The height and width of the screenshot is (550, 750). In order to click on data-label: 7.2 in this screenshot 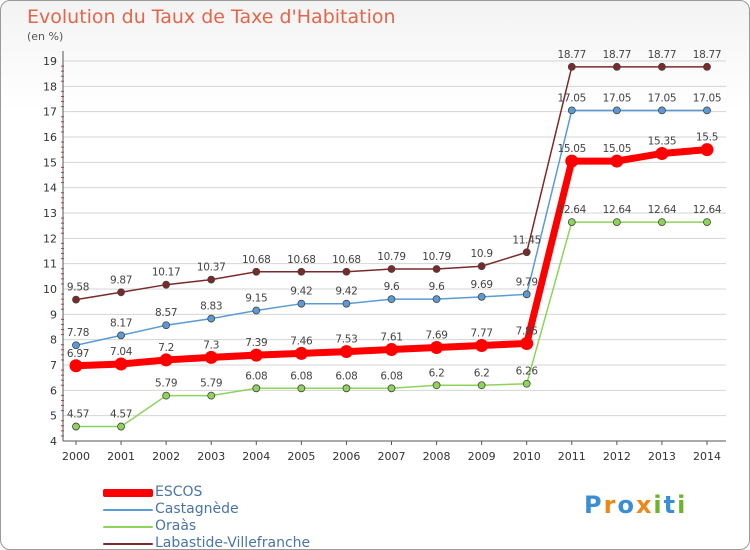, I will do `click(166, 348)`.